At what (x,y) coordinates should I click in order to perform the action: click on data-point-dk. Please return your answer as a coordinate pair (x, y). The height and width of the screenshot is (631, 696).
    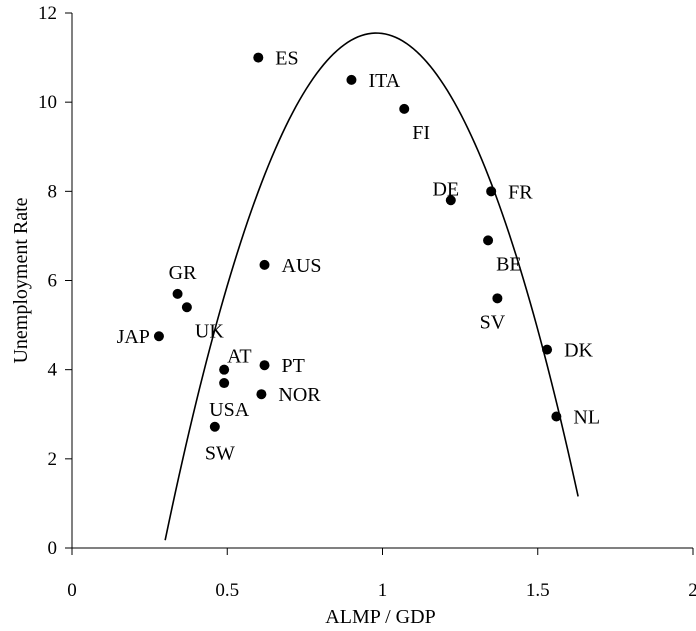
    Looking at the image, I should click on (547, 349).